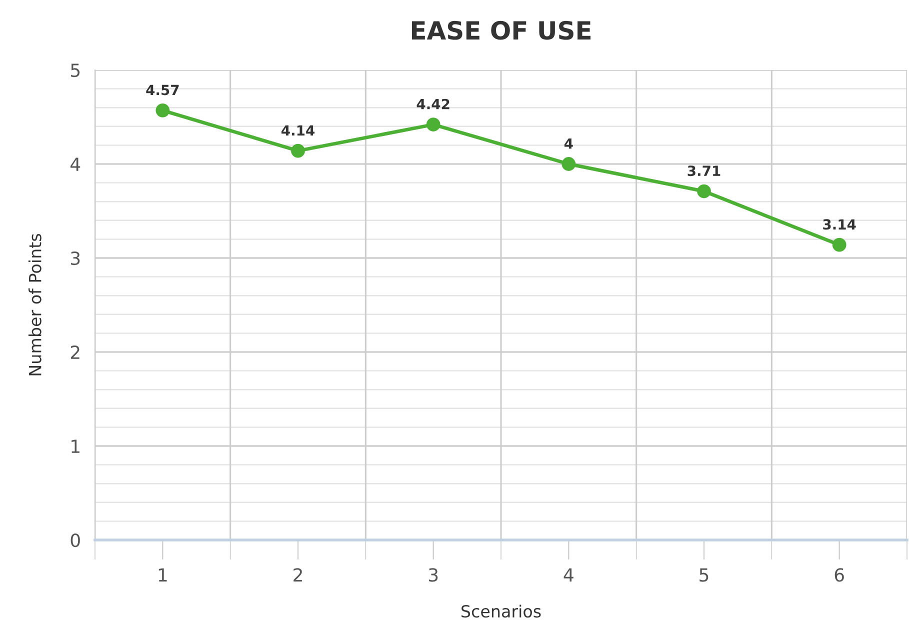  I want to click on data-label: 4, so click(568, 143).